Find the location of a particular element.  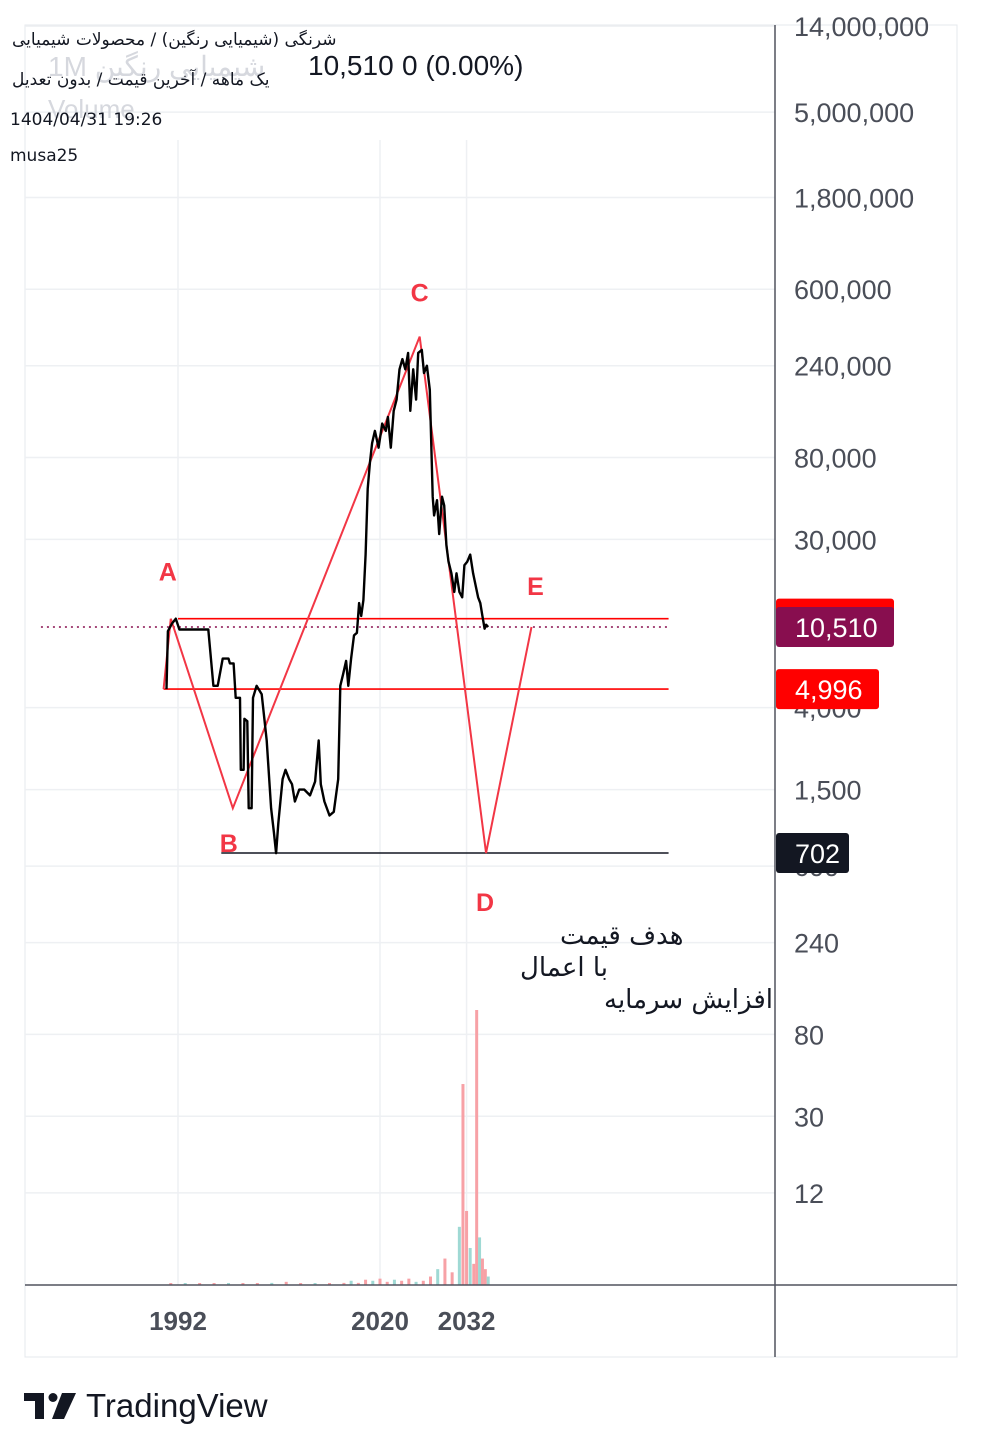

volume-bars is located at coordinates (329, 1147).